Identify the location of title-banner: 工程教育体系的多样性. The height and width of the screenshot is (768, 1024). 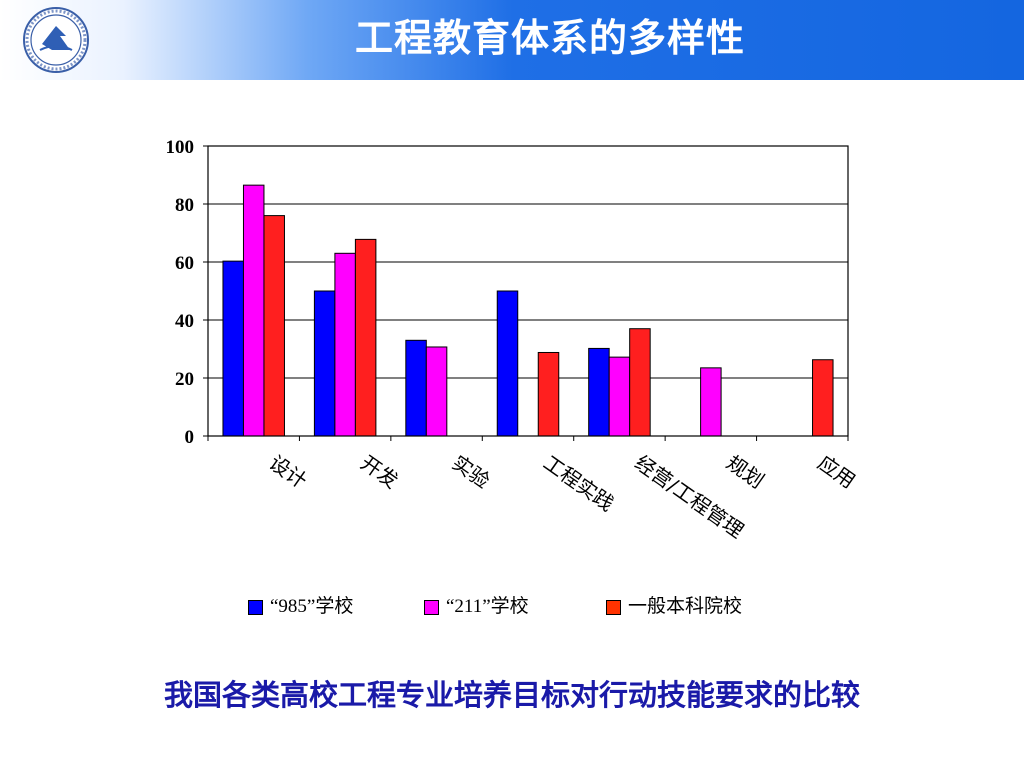
(512, 40).